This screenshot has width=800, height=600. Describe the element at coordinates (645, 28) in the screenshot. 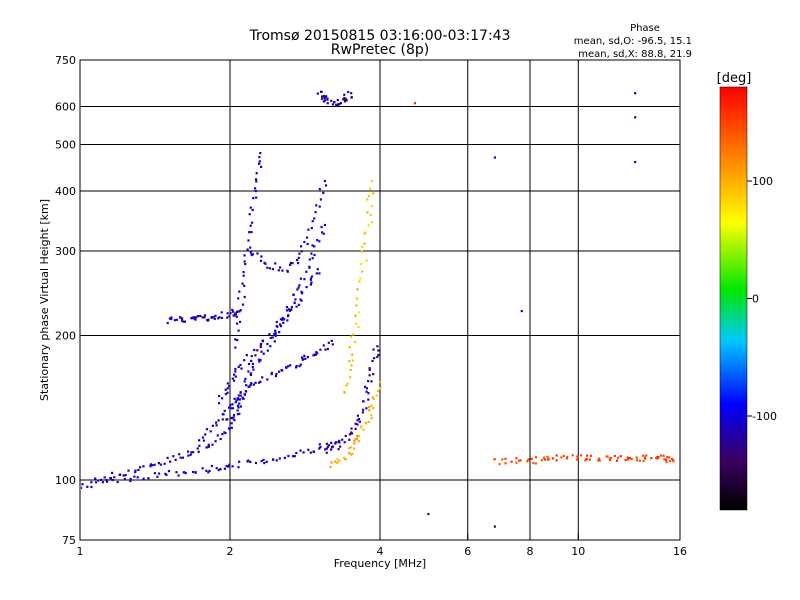

I see `phase-stats-title: Phase` at that location.